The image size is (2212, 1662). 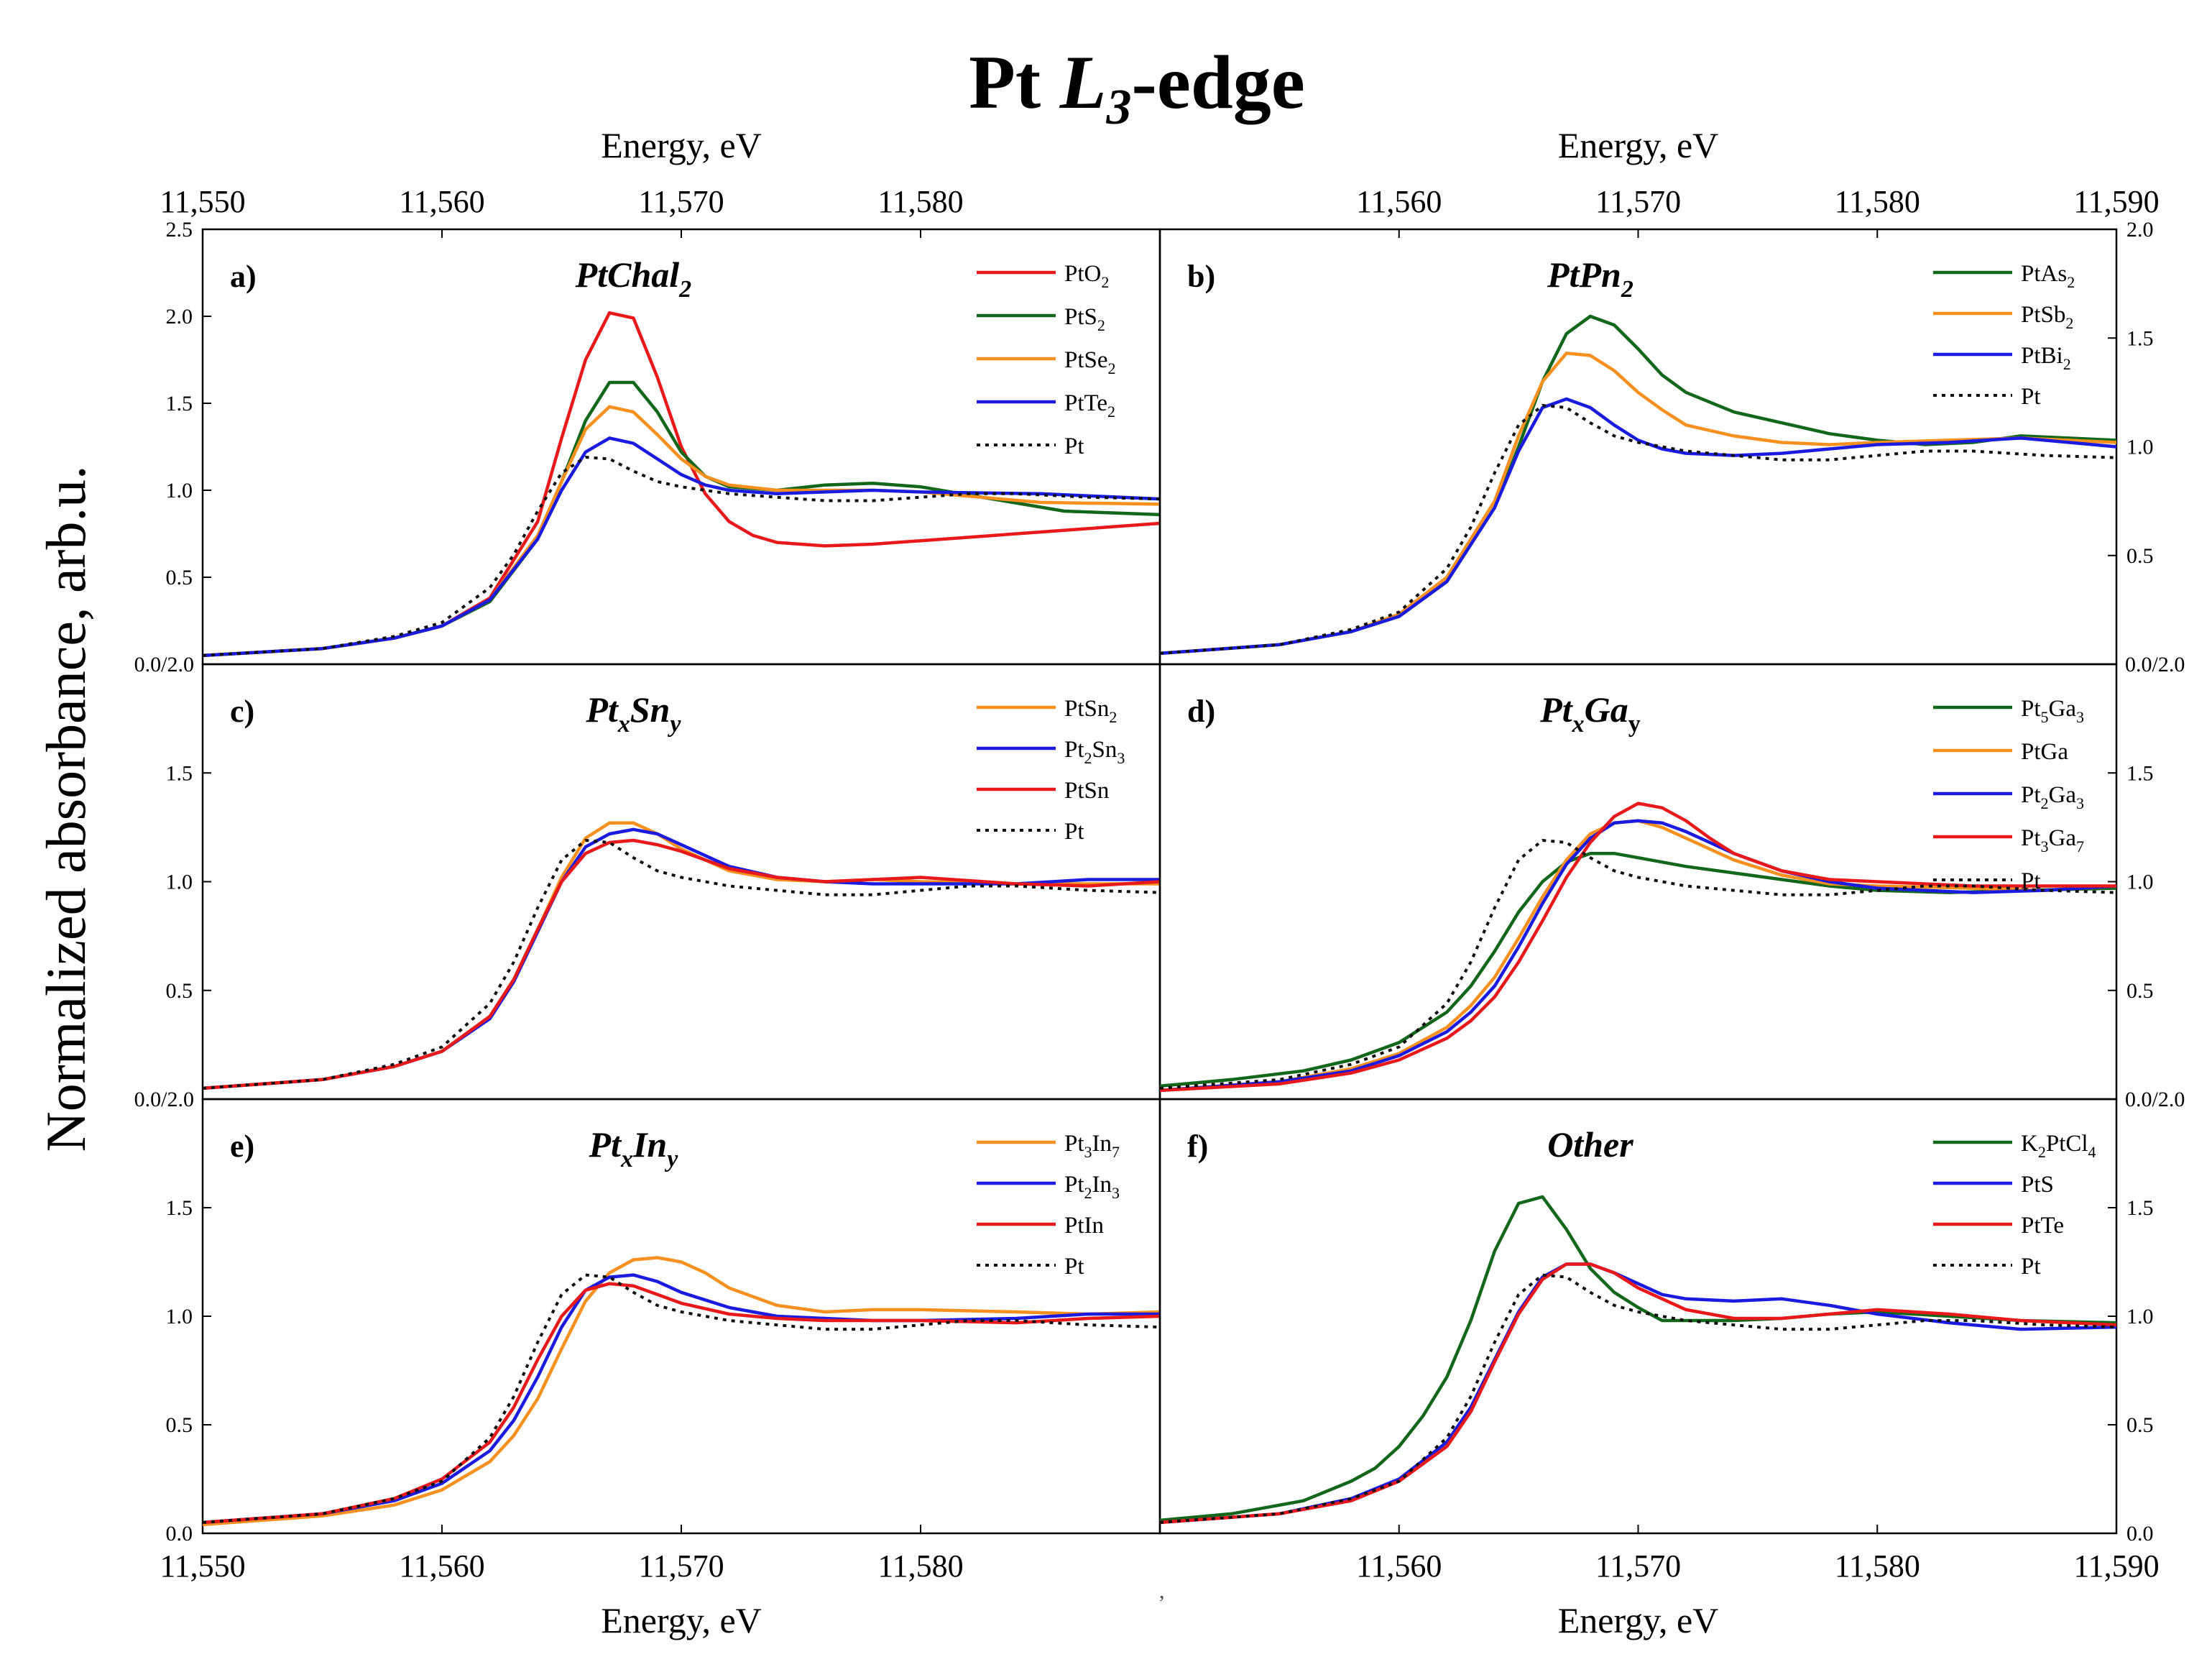 I want to click on legend-label-part: 4, so click(x=2092, y=1152).